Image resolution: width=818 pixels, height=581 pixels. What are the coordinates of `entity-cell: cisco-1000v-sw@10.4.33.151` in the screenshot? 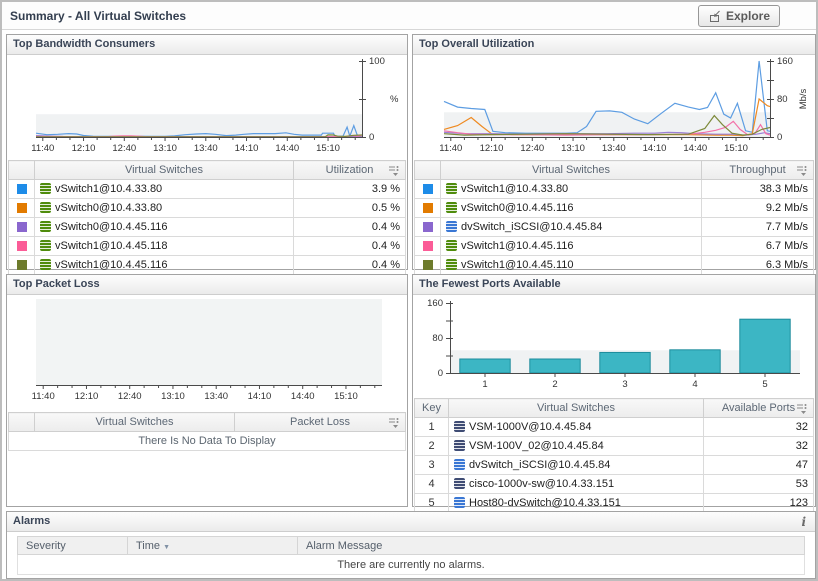 It's located at (576, 484).